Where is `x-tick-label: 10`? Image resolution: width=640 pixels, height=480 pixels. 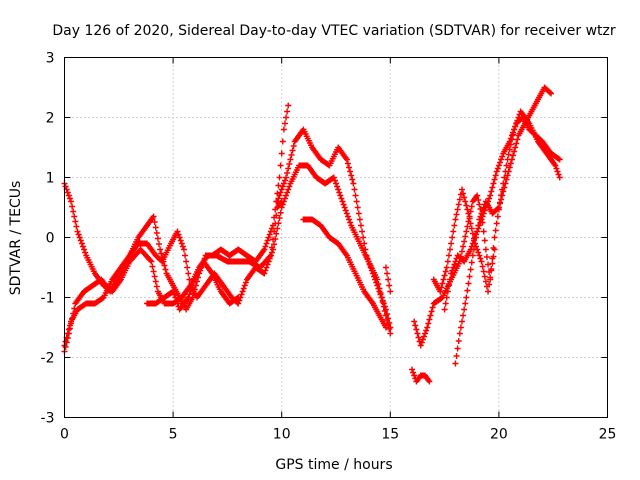
x-tick-label: 10 is located at coordinates (282, 435).